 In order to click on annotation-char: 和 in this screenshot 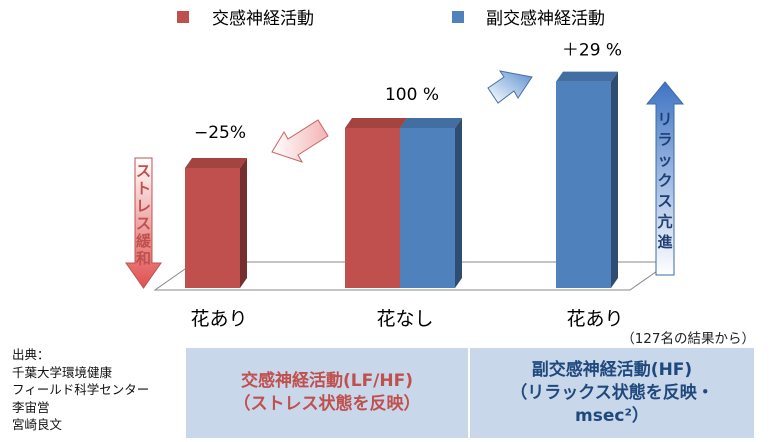, I will do `click(143, 259)`.